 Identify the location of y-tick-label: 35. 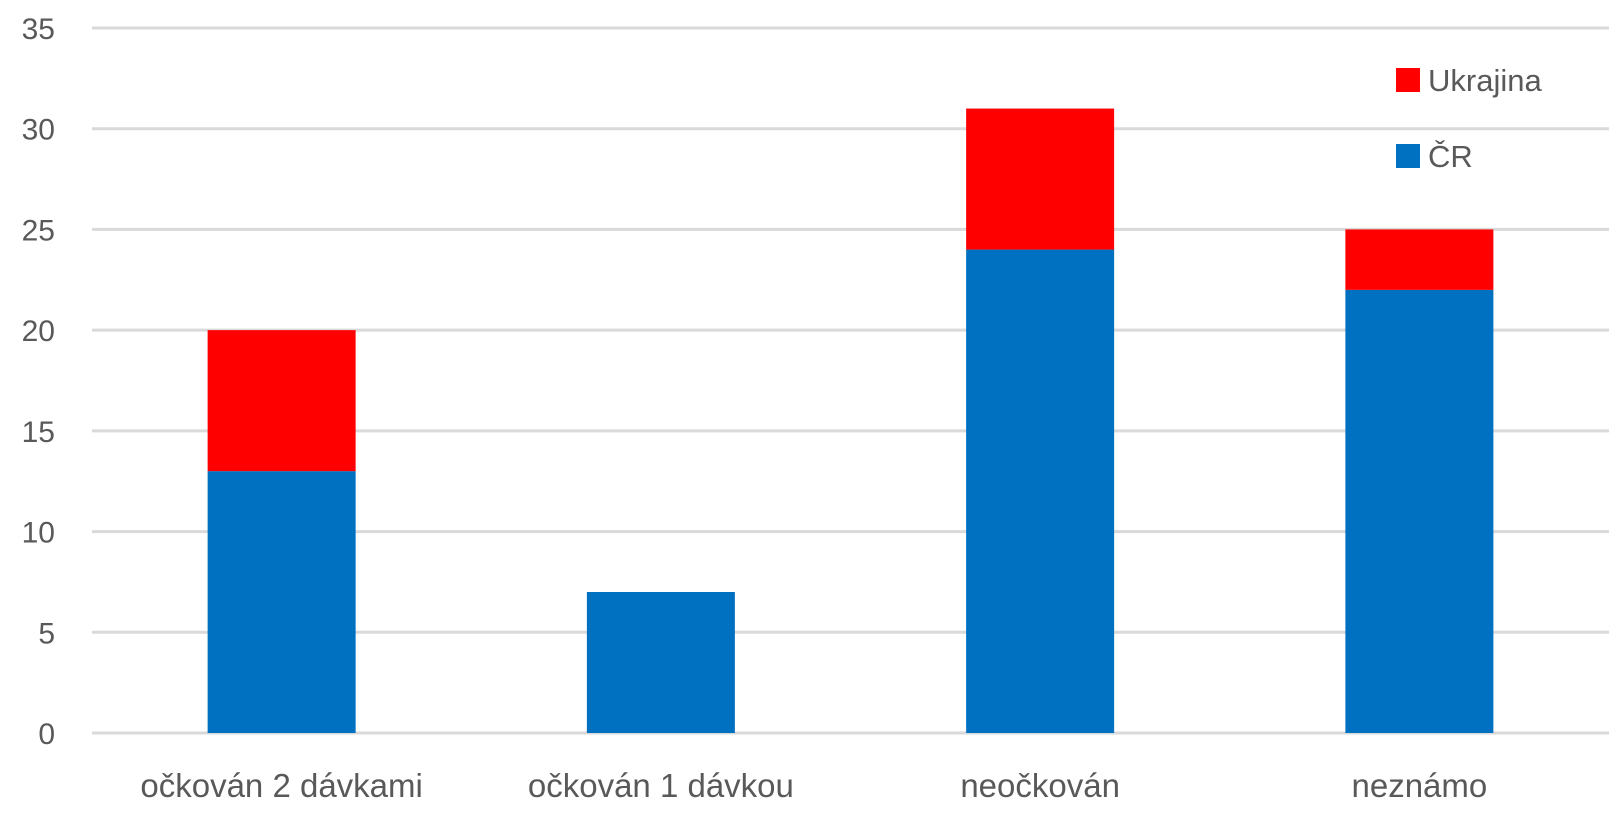
(38, 29).